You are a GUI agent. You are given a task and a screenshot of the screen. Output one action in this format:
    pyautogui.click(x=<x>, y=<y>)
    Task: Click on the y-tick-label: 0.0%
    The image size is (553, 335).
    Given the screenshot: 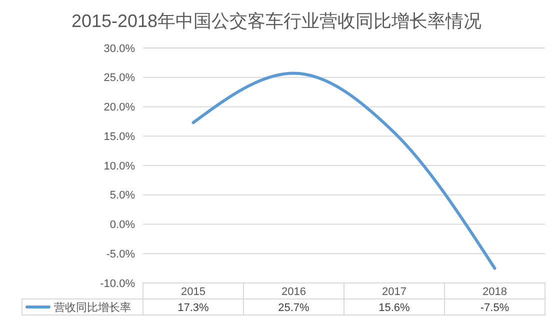 What is the action you would take?
    pyautogui.click(x=123, y=225)
    